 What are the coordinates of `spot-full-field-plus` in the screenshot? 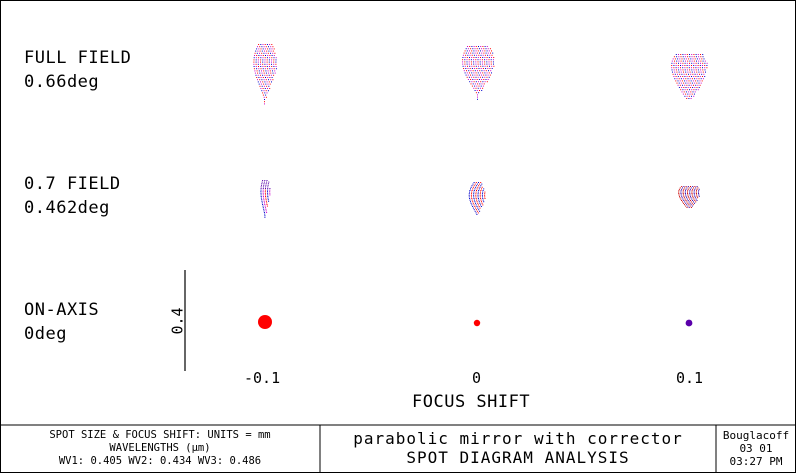 It's located at (689, 76).